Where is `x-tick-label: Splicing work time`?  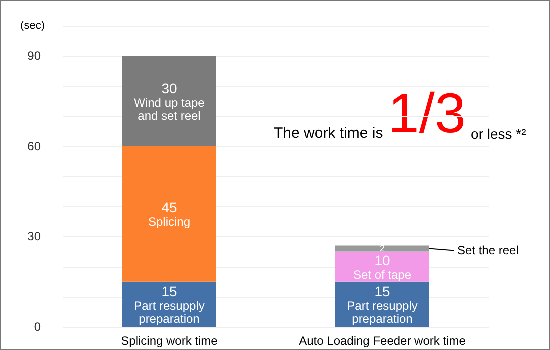 x-tick-label: Splicing work time is located at coordinates (169, 341).